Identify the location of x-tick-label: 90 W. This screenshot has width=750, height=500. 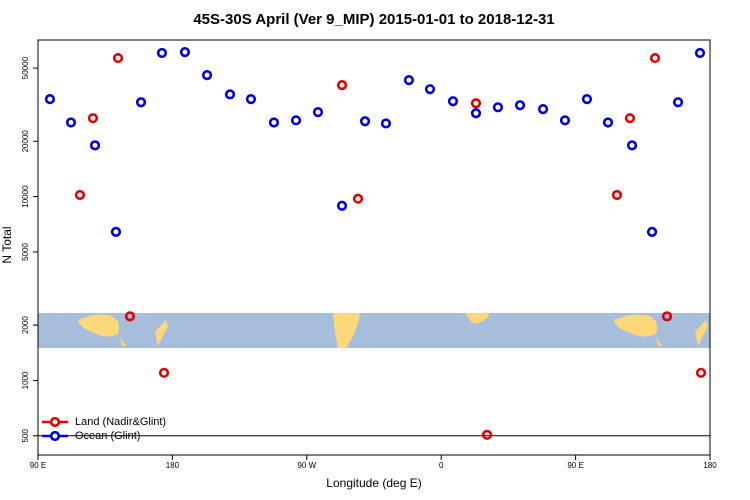
(306, 465).